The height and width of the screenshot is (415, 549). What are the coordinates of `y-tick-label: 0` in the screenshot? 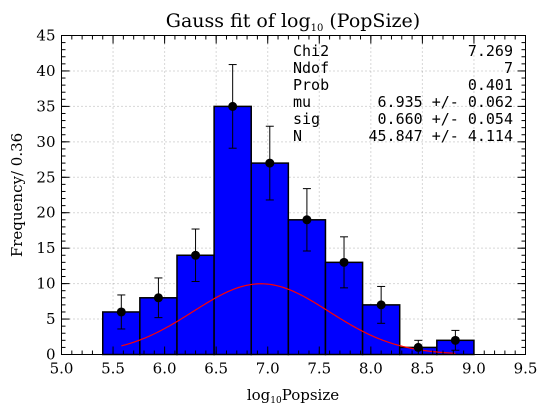 It's located at (51, 355).